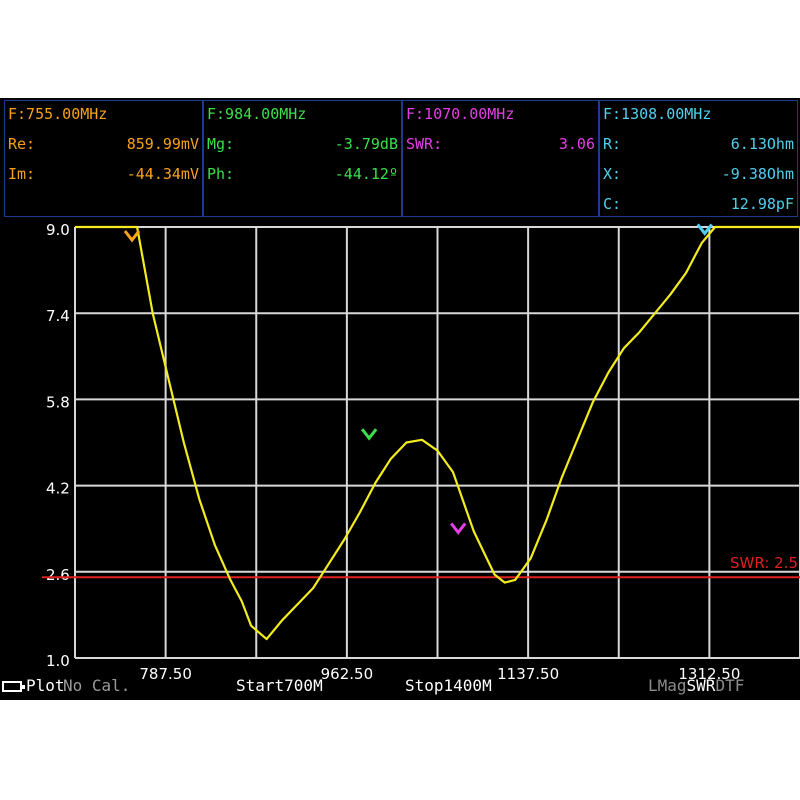 This screenshot has height=800, width=800. I want to click on measurement-label: X:, so click(612, 174).